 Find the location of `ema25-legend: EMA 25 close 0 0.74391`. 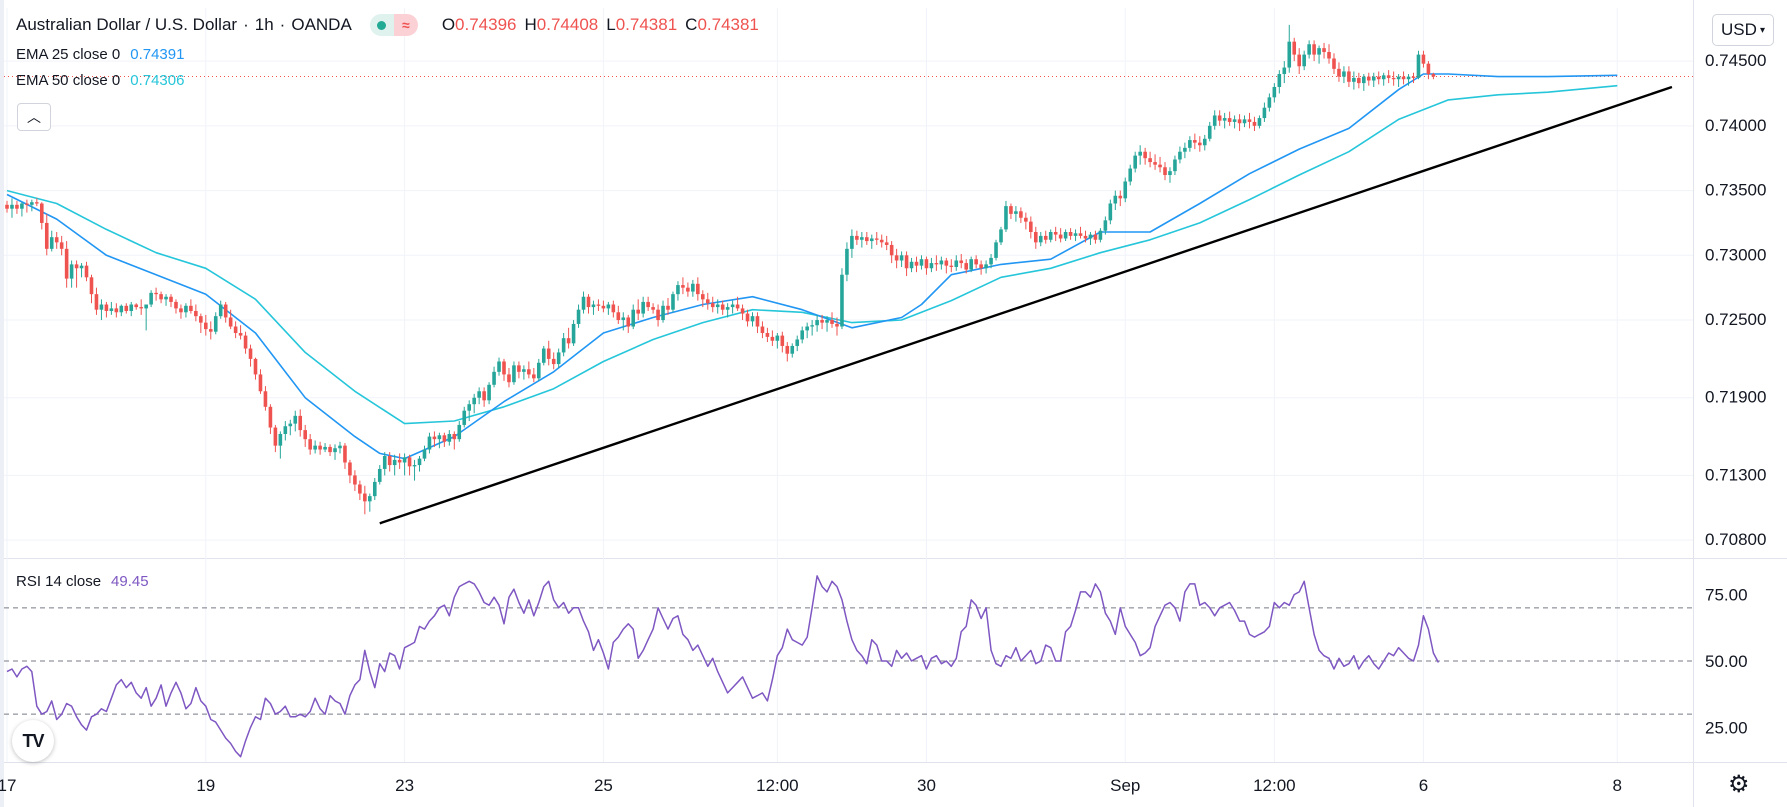

ema25-legend: EMA 25 close 0 0.74391 is located at coordinates (100, 54).